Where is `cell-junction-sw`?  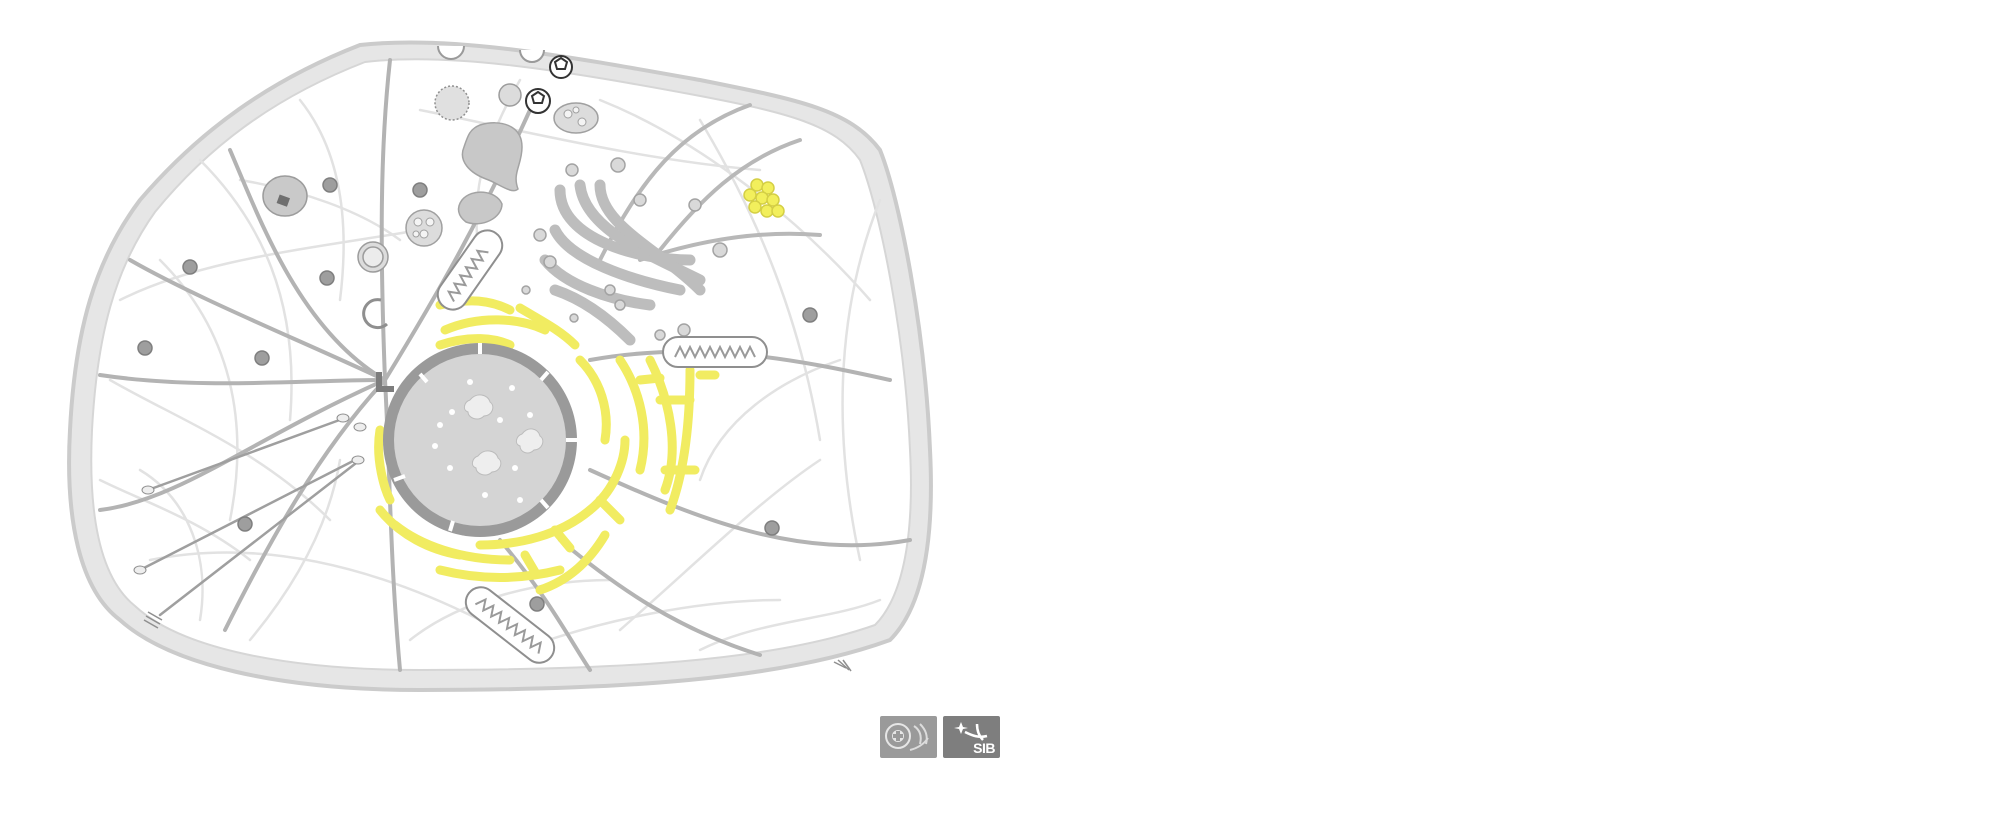 cell-junction-sw is located at coordinates (153, 620).